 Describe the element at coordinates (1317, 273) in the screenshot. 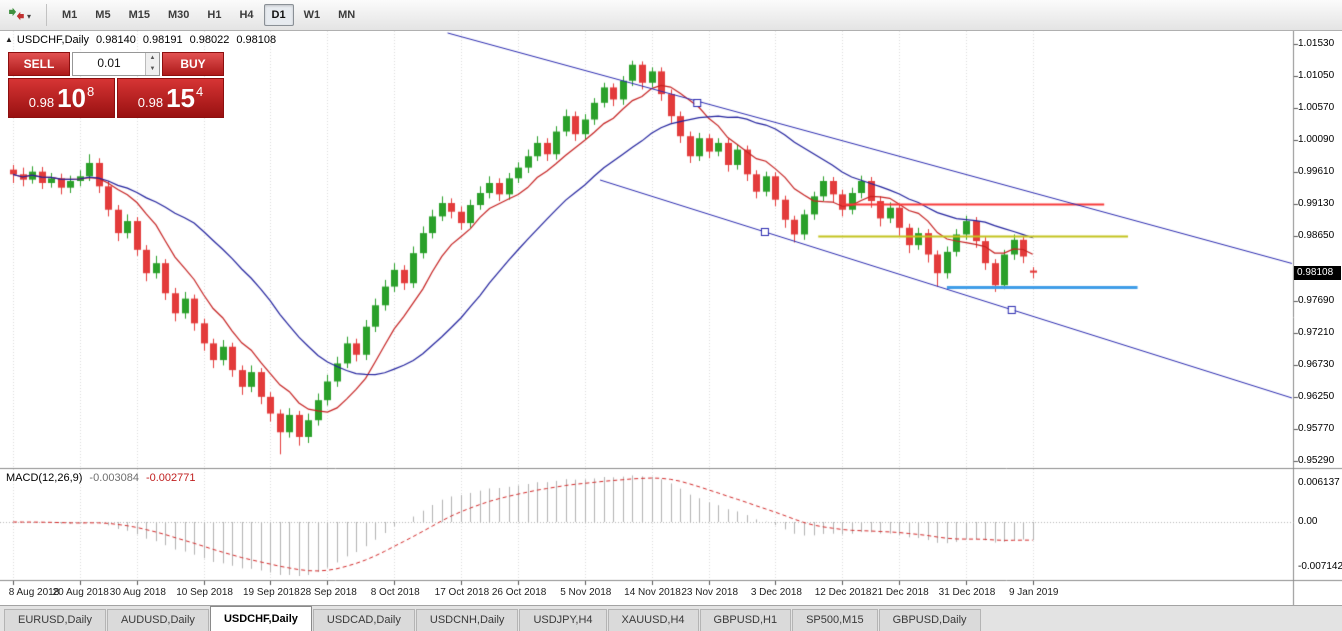

I see `current-price-tag: 0.98108` at that location.